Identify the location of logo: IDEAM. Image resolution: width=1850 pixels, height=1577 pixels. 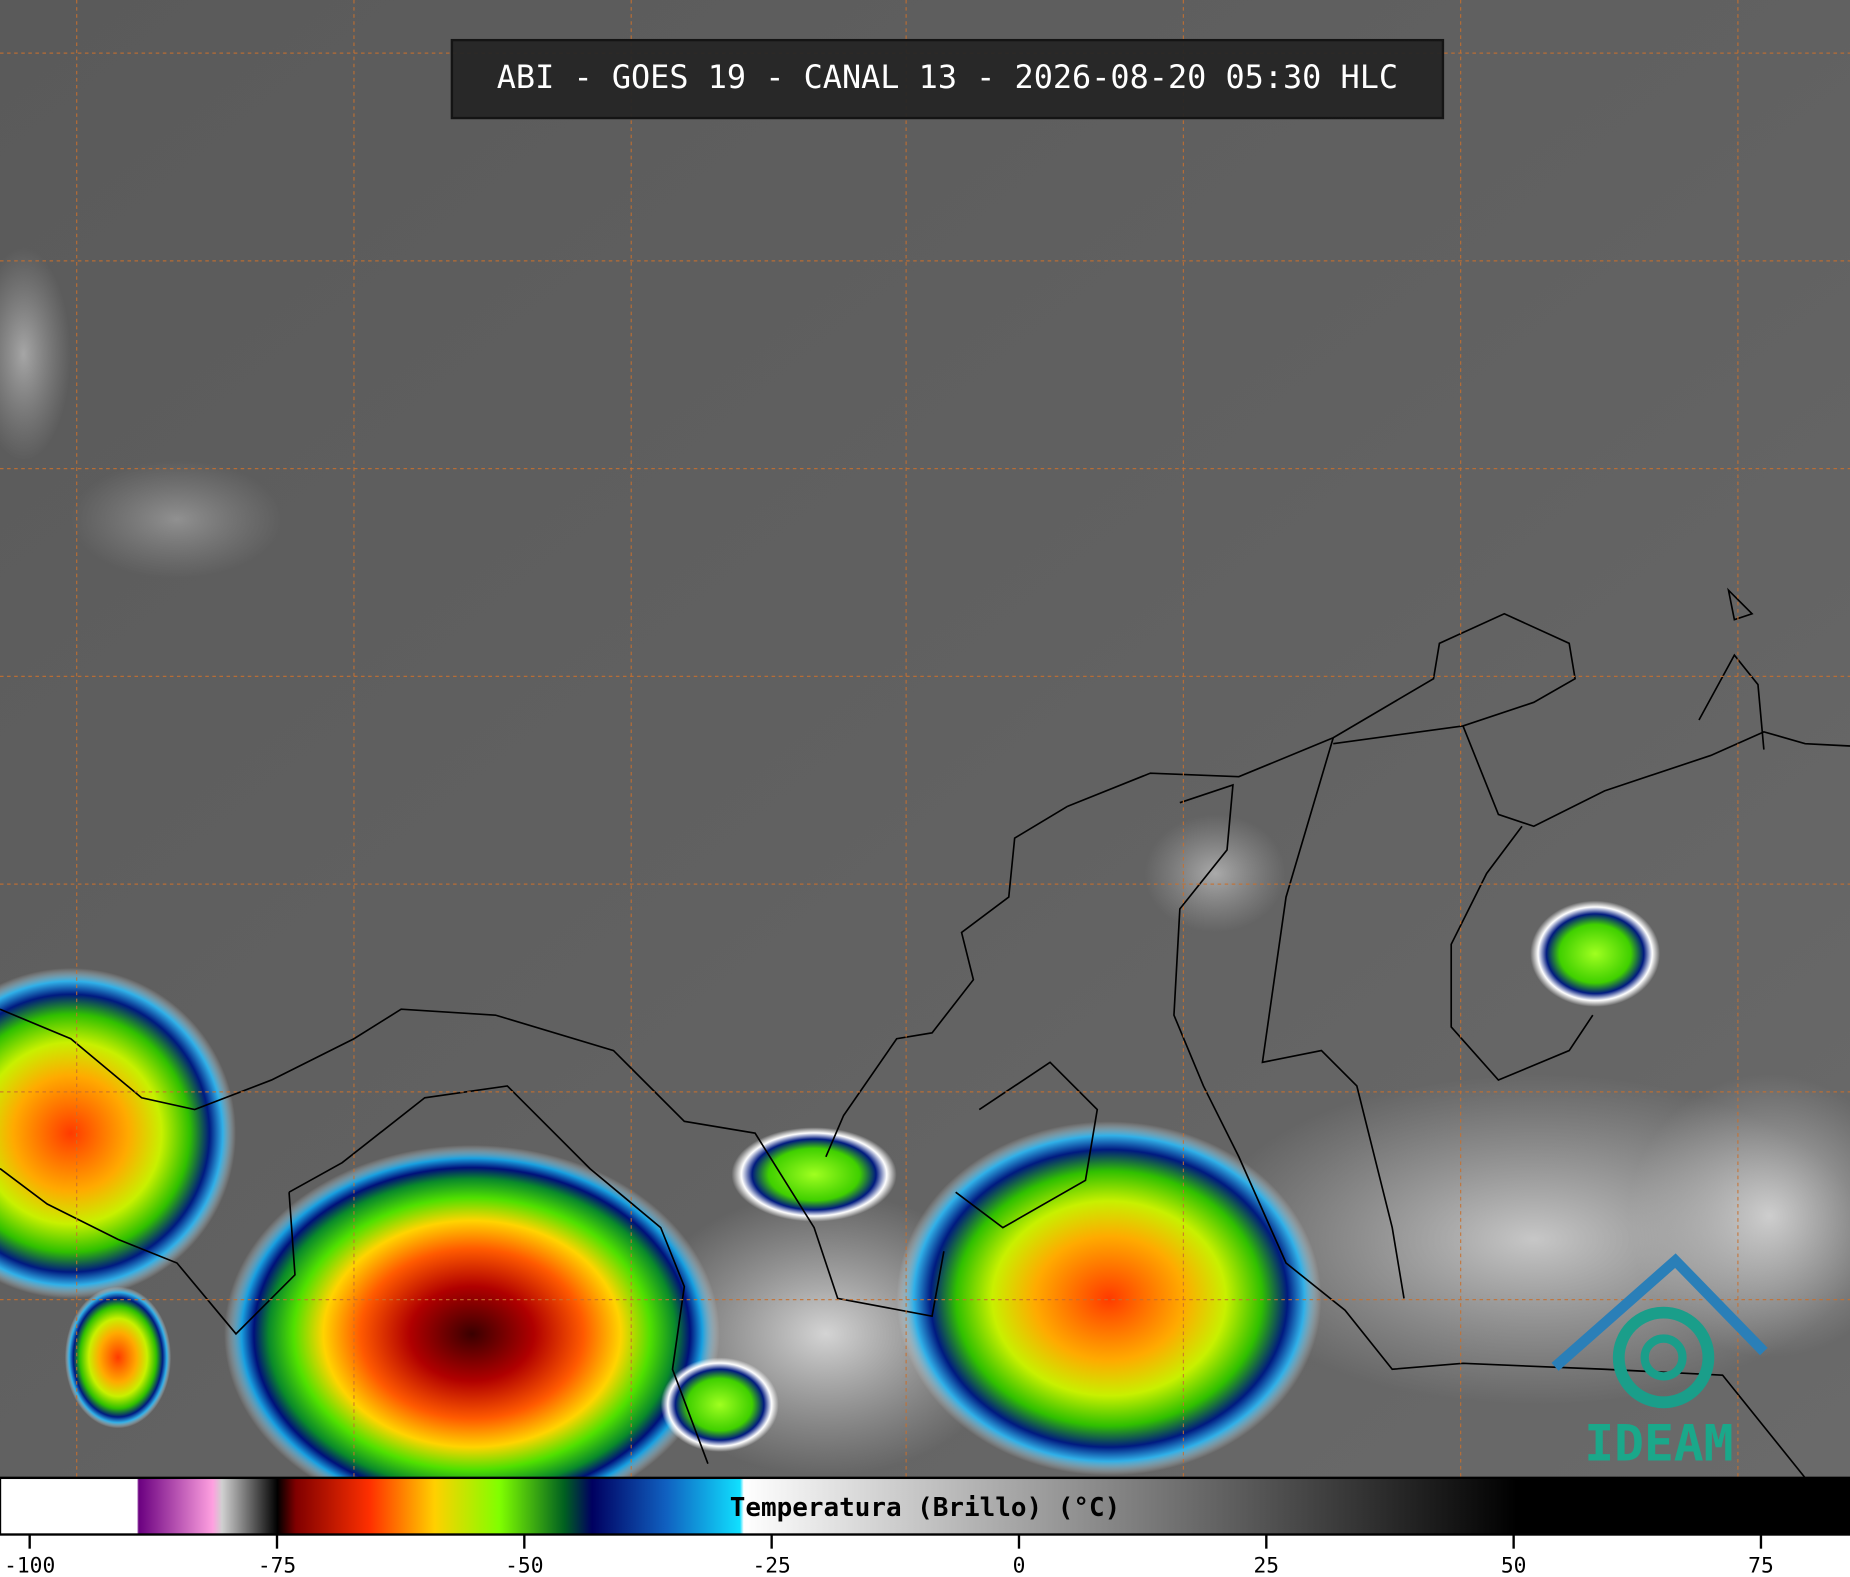
(1659, 1363).